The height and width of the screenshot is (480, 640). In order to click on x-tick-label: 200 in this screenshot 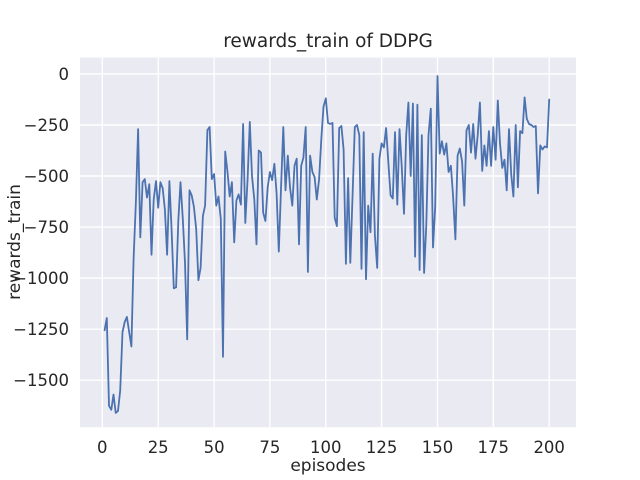, I will do `click(549, 447)`.